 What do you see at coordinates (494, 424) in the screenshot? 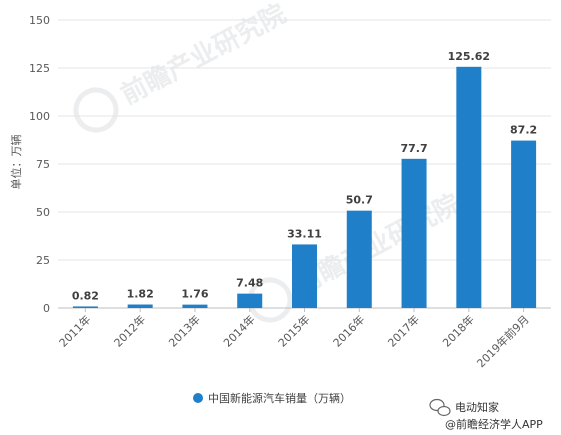
I see `footer-app: @前瞻经济学人APP` at bounding box center [494, 424].